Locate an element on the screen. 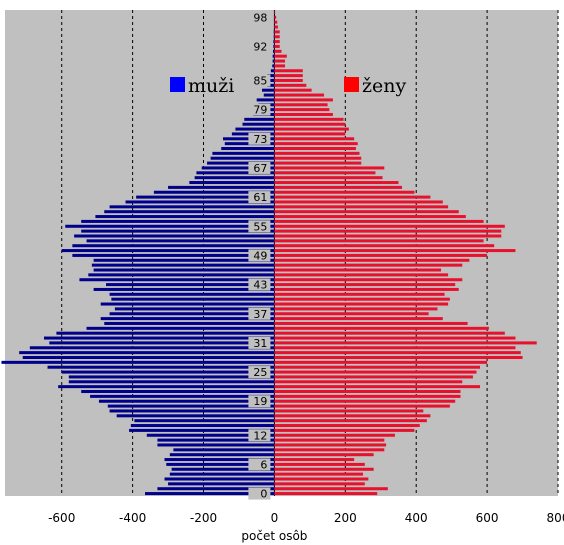 The image size is (564, 545). x-tick-label: -200 is located at coordinates (203, 518).